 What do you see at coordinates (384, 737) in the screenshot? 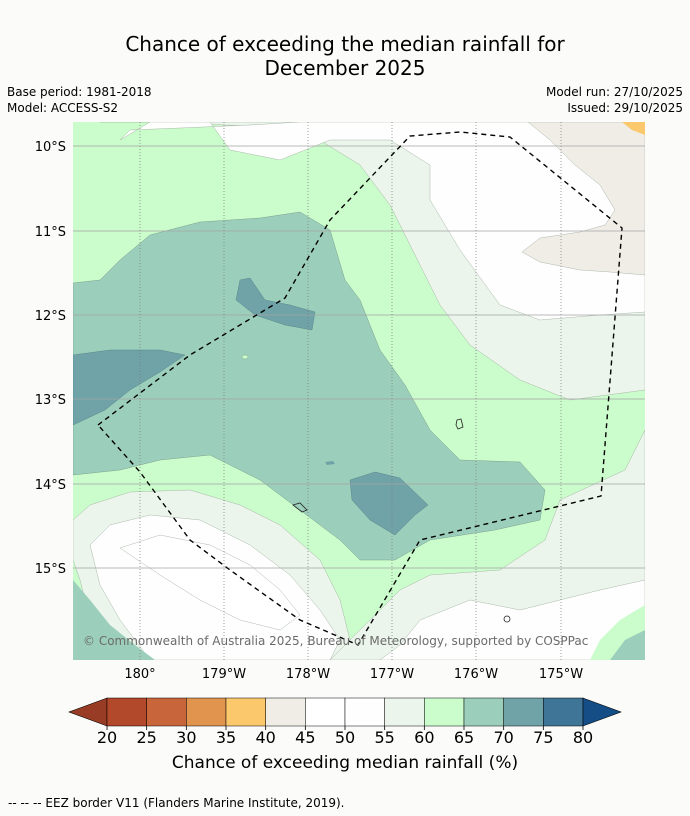
I see `colorbar-tick-label: 55` at bounding box center [384, 737].